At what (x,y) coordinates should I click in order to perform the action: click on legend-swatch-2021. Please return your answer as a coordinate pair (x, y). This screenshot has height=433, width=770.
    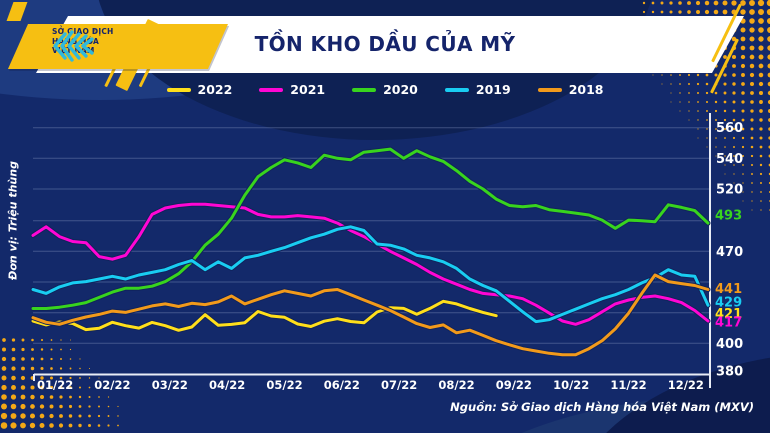
    Looking at the image, I should click on (271, 89).